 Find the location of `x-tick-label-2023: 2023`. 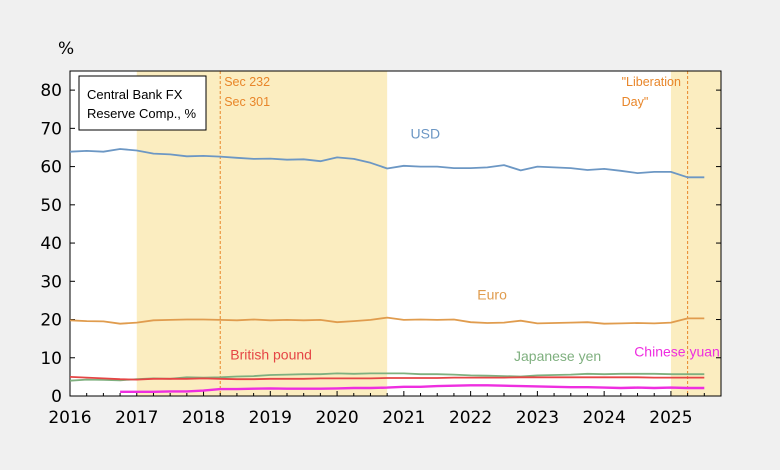

x-tick-label-2023: 2023 is located at coordinates (537, 418).